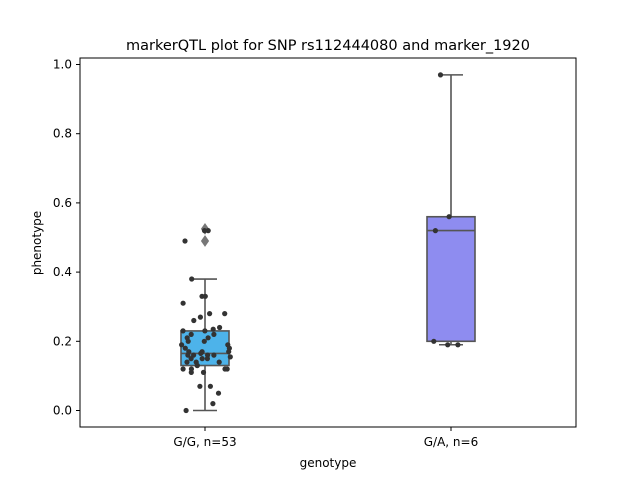 The image size is (640, 480). I want to click on y-tick-label: 0.6, so click(62, 203).